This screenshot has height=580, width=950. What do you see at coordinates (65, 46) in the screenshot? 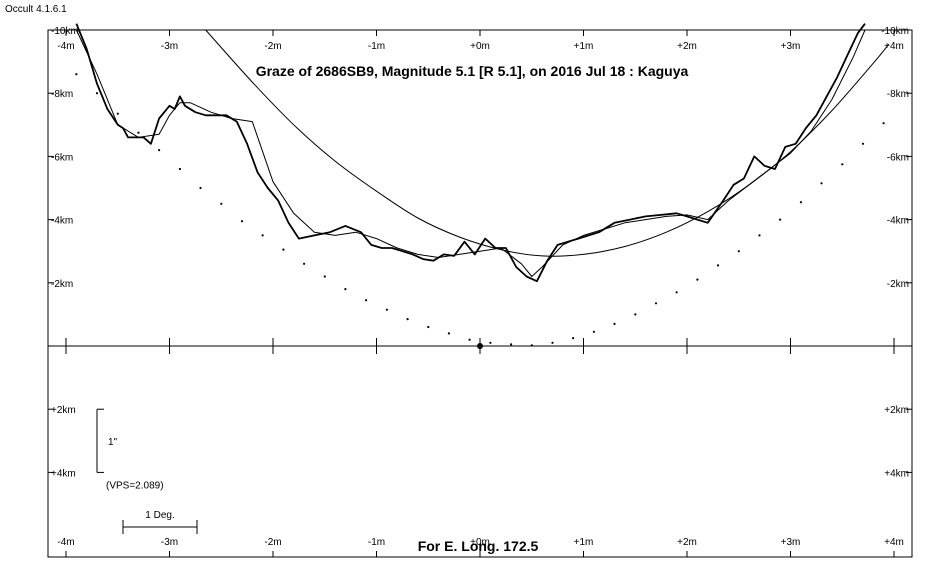
I see `x-tick-label-top: -4m` at bounding box center [65, 46].